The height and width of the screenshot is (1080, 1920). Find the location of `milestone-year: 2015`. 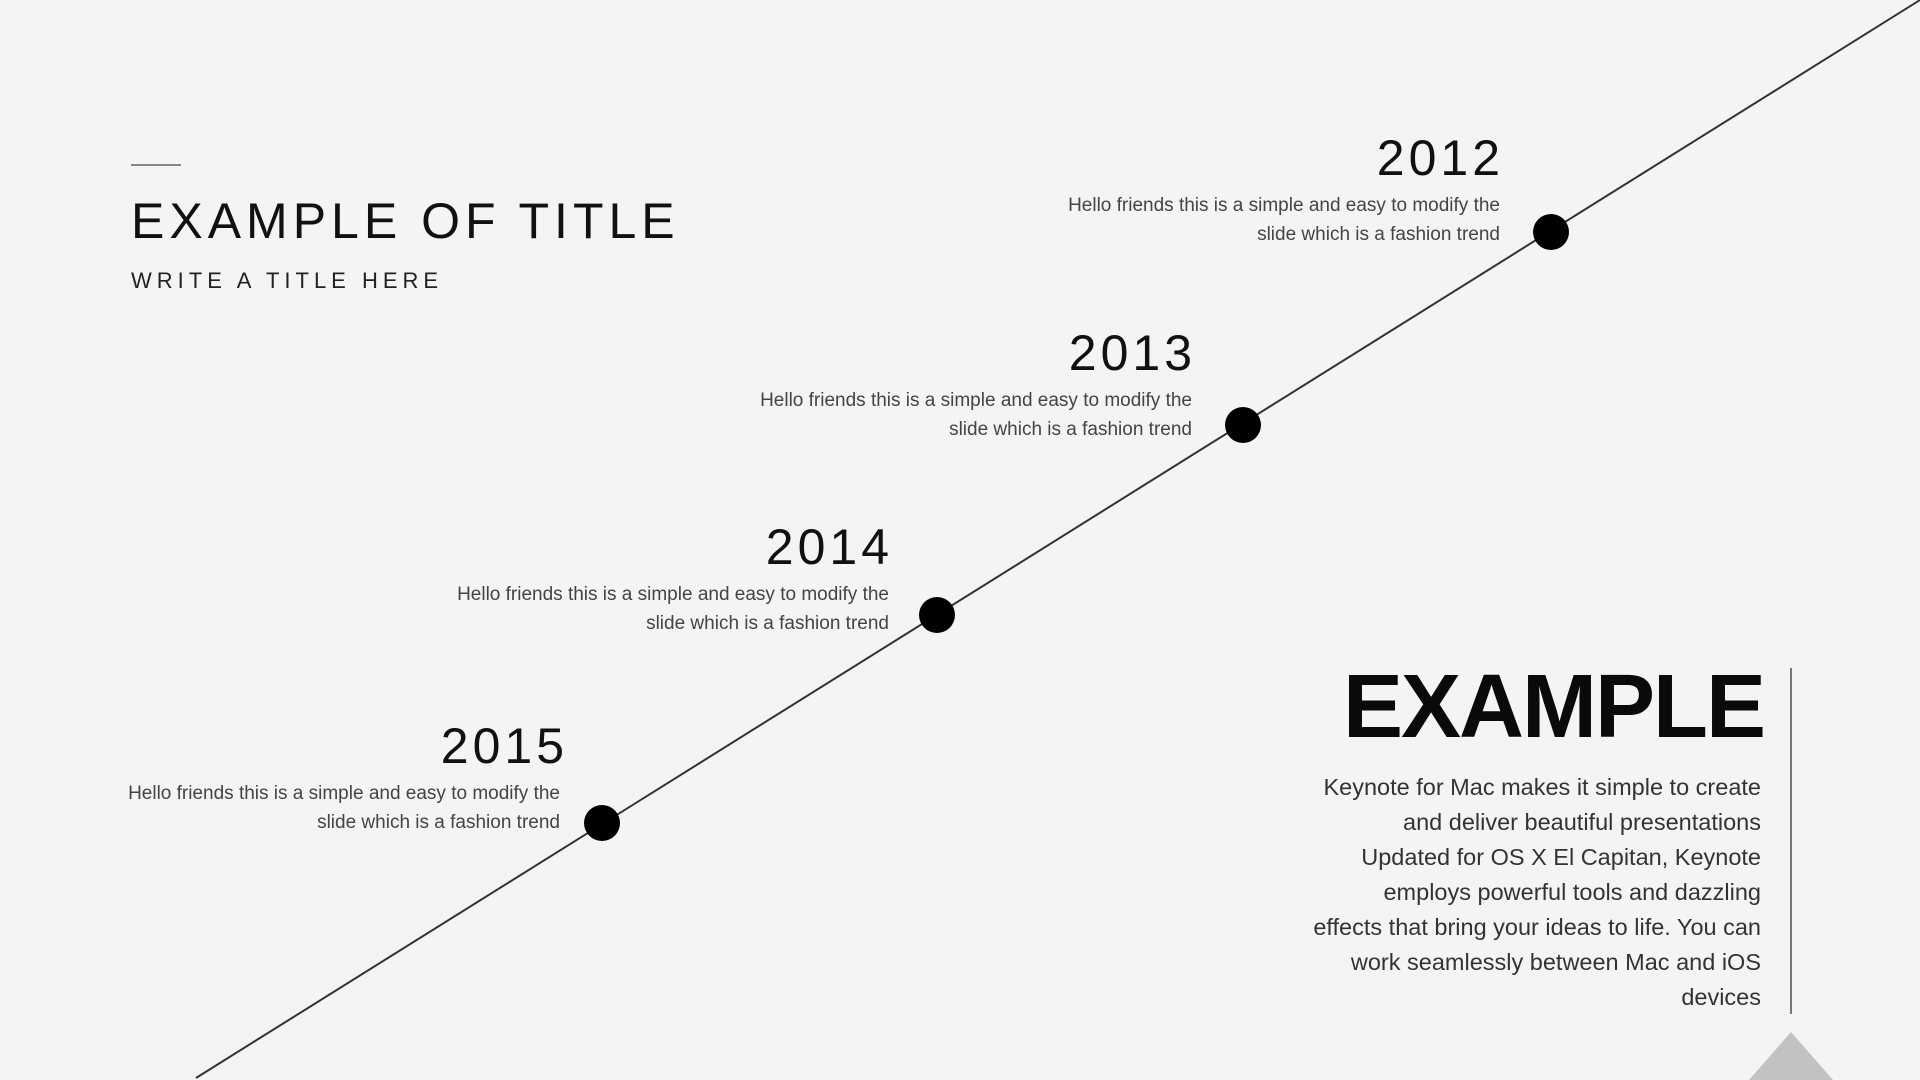

milestone-year: 2015 is located at coordinates (504, 746).